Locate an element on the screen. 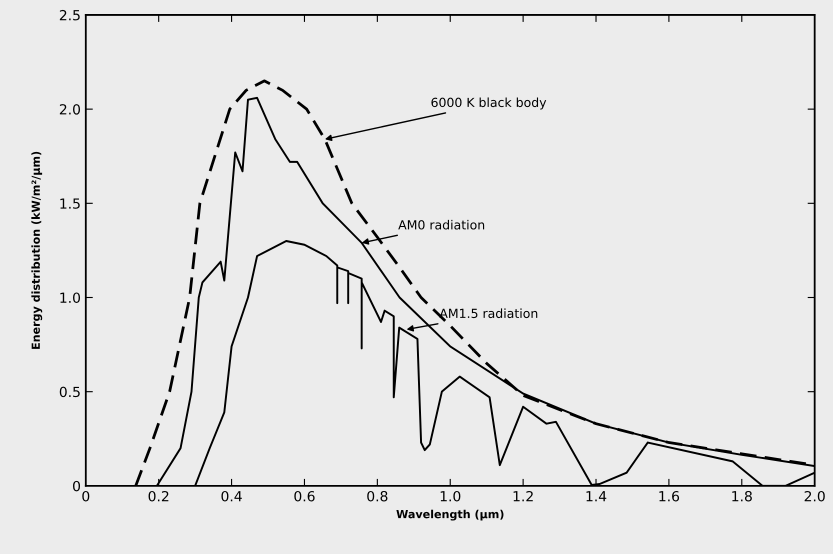 The width and height of the screenshot is (833, 554). x-tick-label: 0.2 is located at coordinates (158, 496).